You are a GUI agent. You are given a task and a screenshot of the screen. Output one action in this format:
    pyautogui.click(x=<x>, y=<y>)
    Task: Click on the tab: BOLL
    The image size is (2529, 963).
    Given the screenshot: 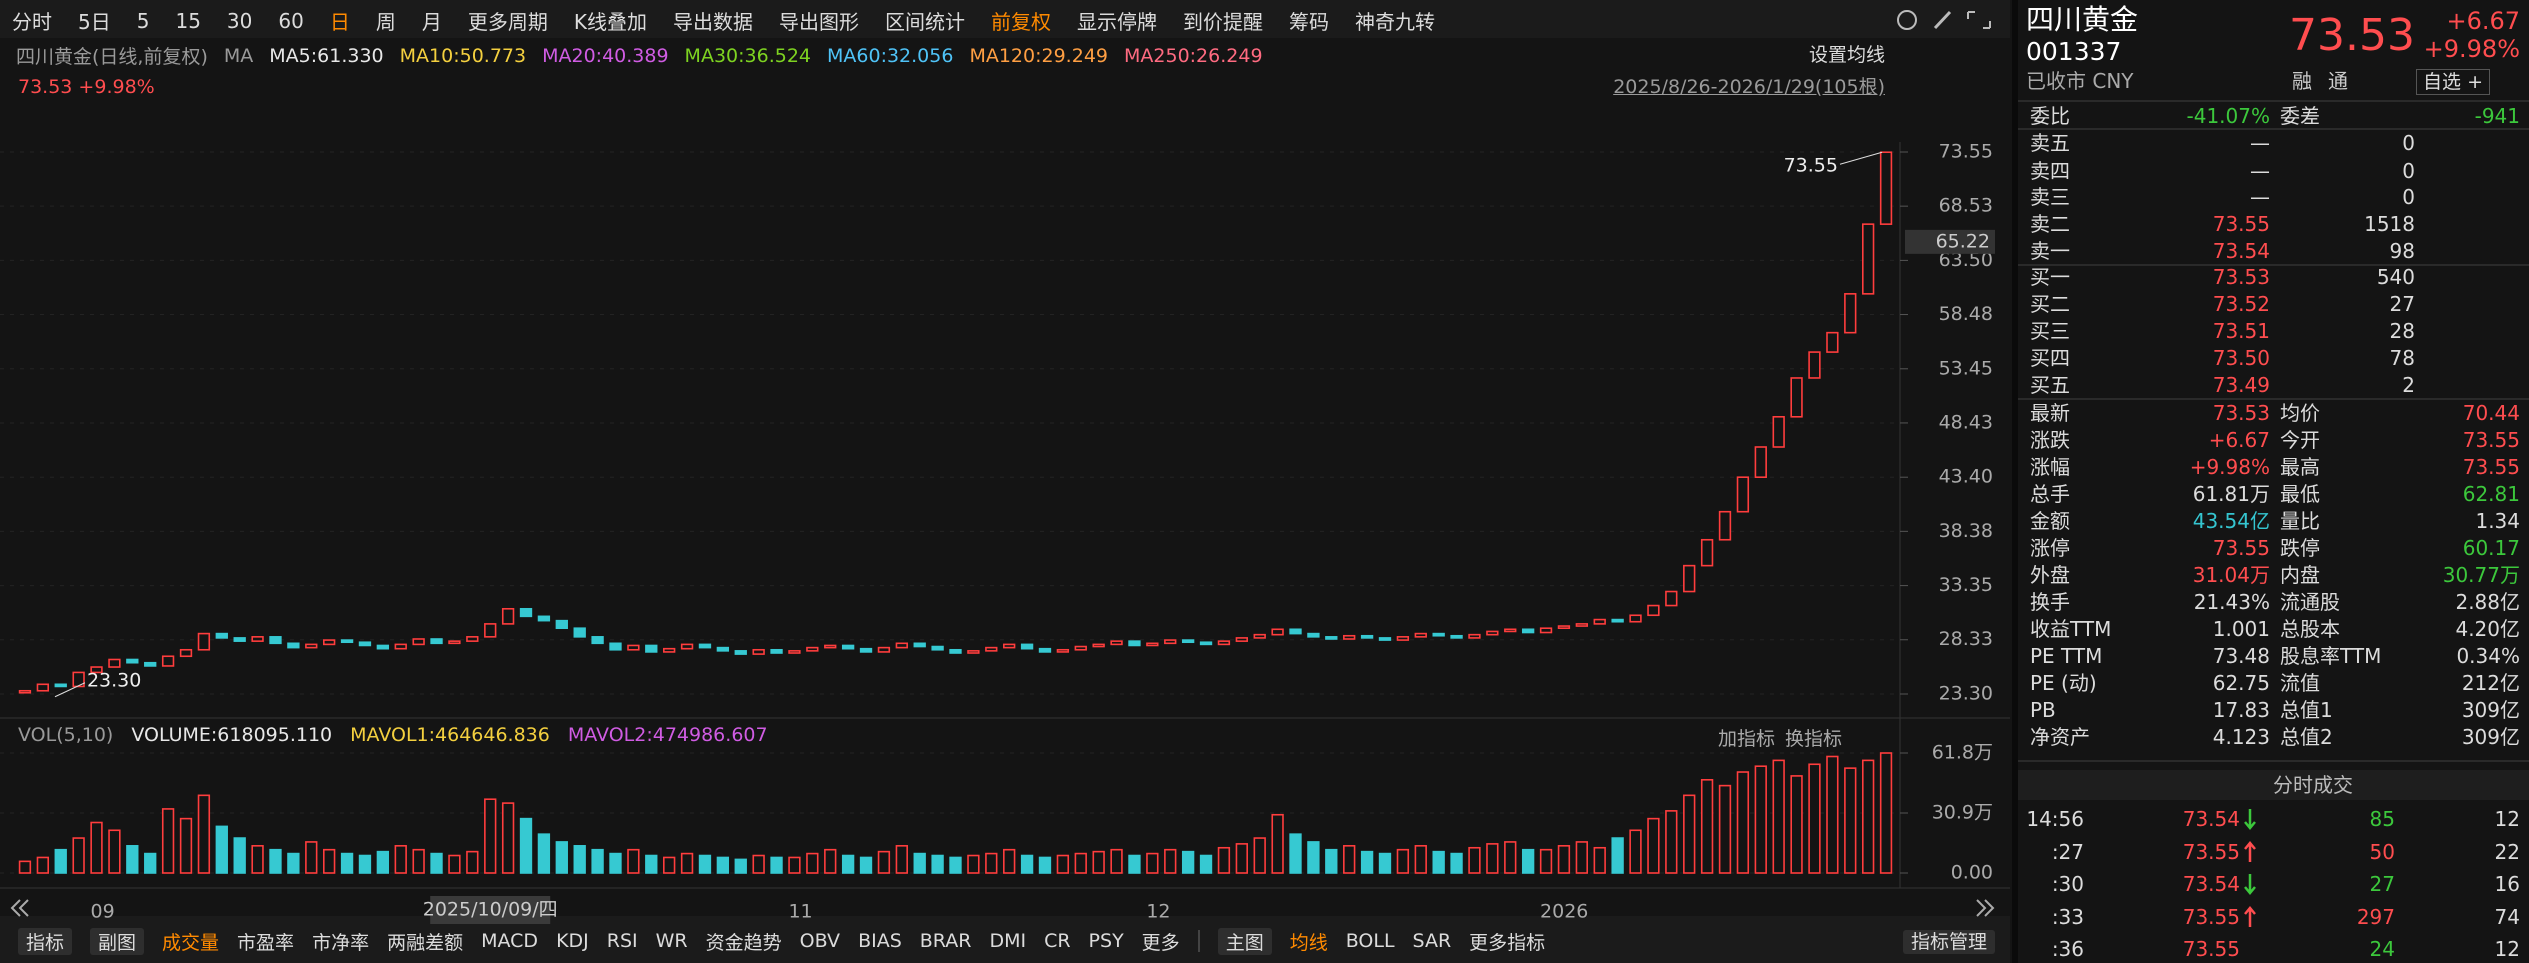 What is the action you would take?
    pyautogui.click(x=1370, y=941)
    